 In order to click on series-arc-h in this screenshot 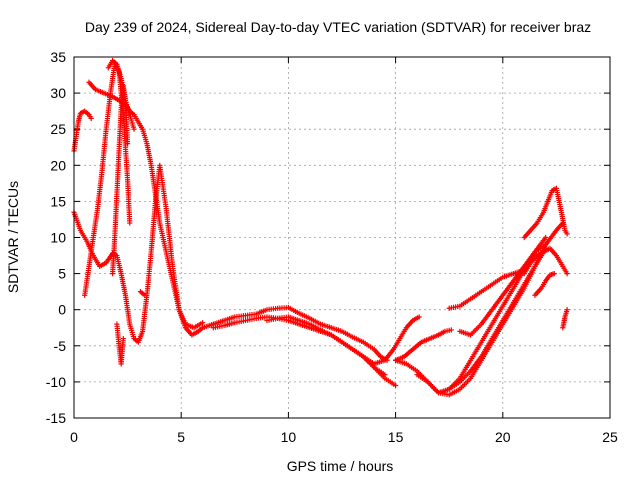, I will do `click(142, 293)`.